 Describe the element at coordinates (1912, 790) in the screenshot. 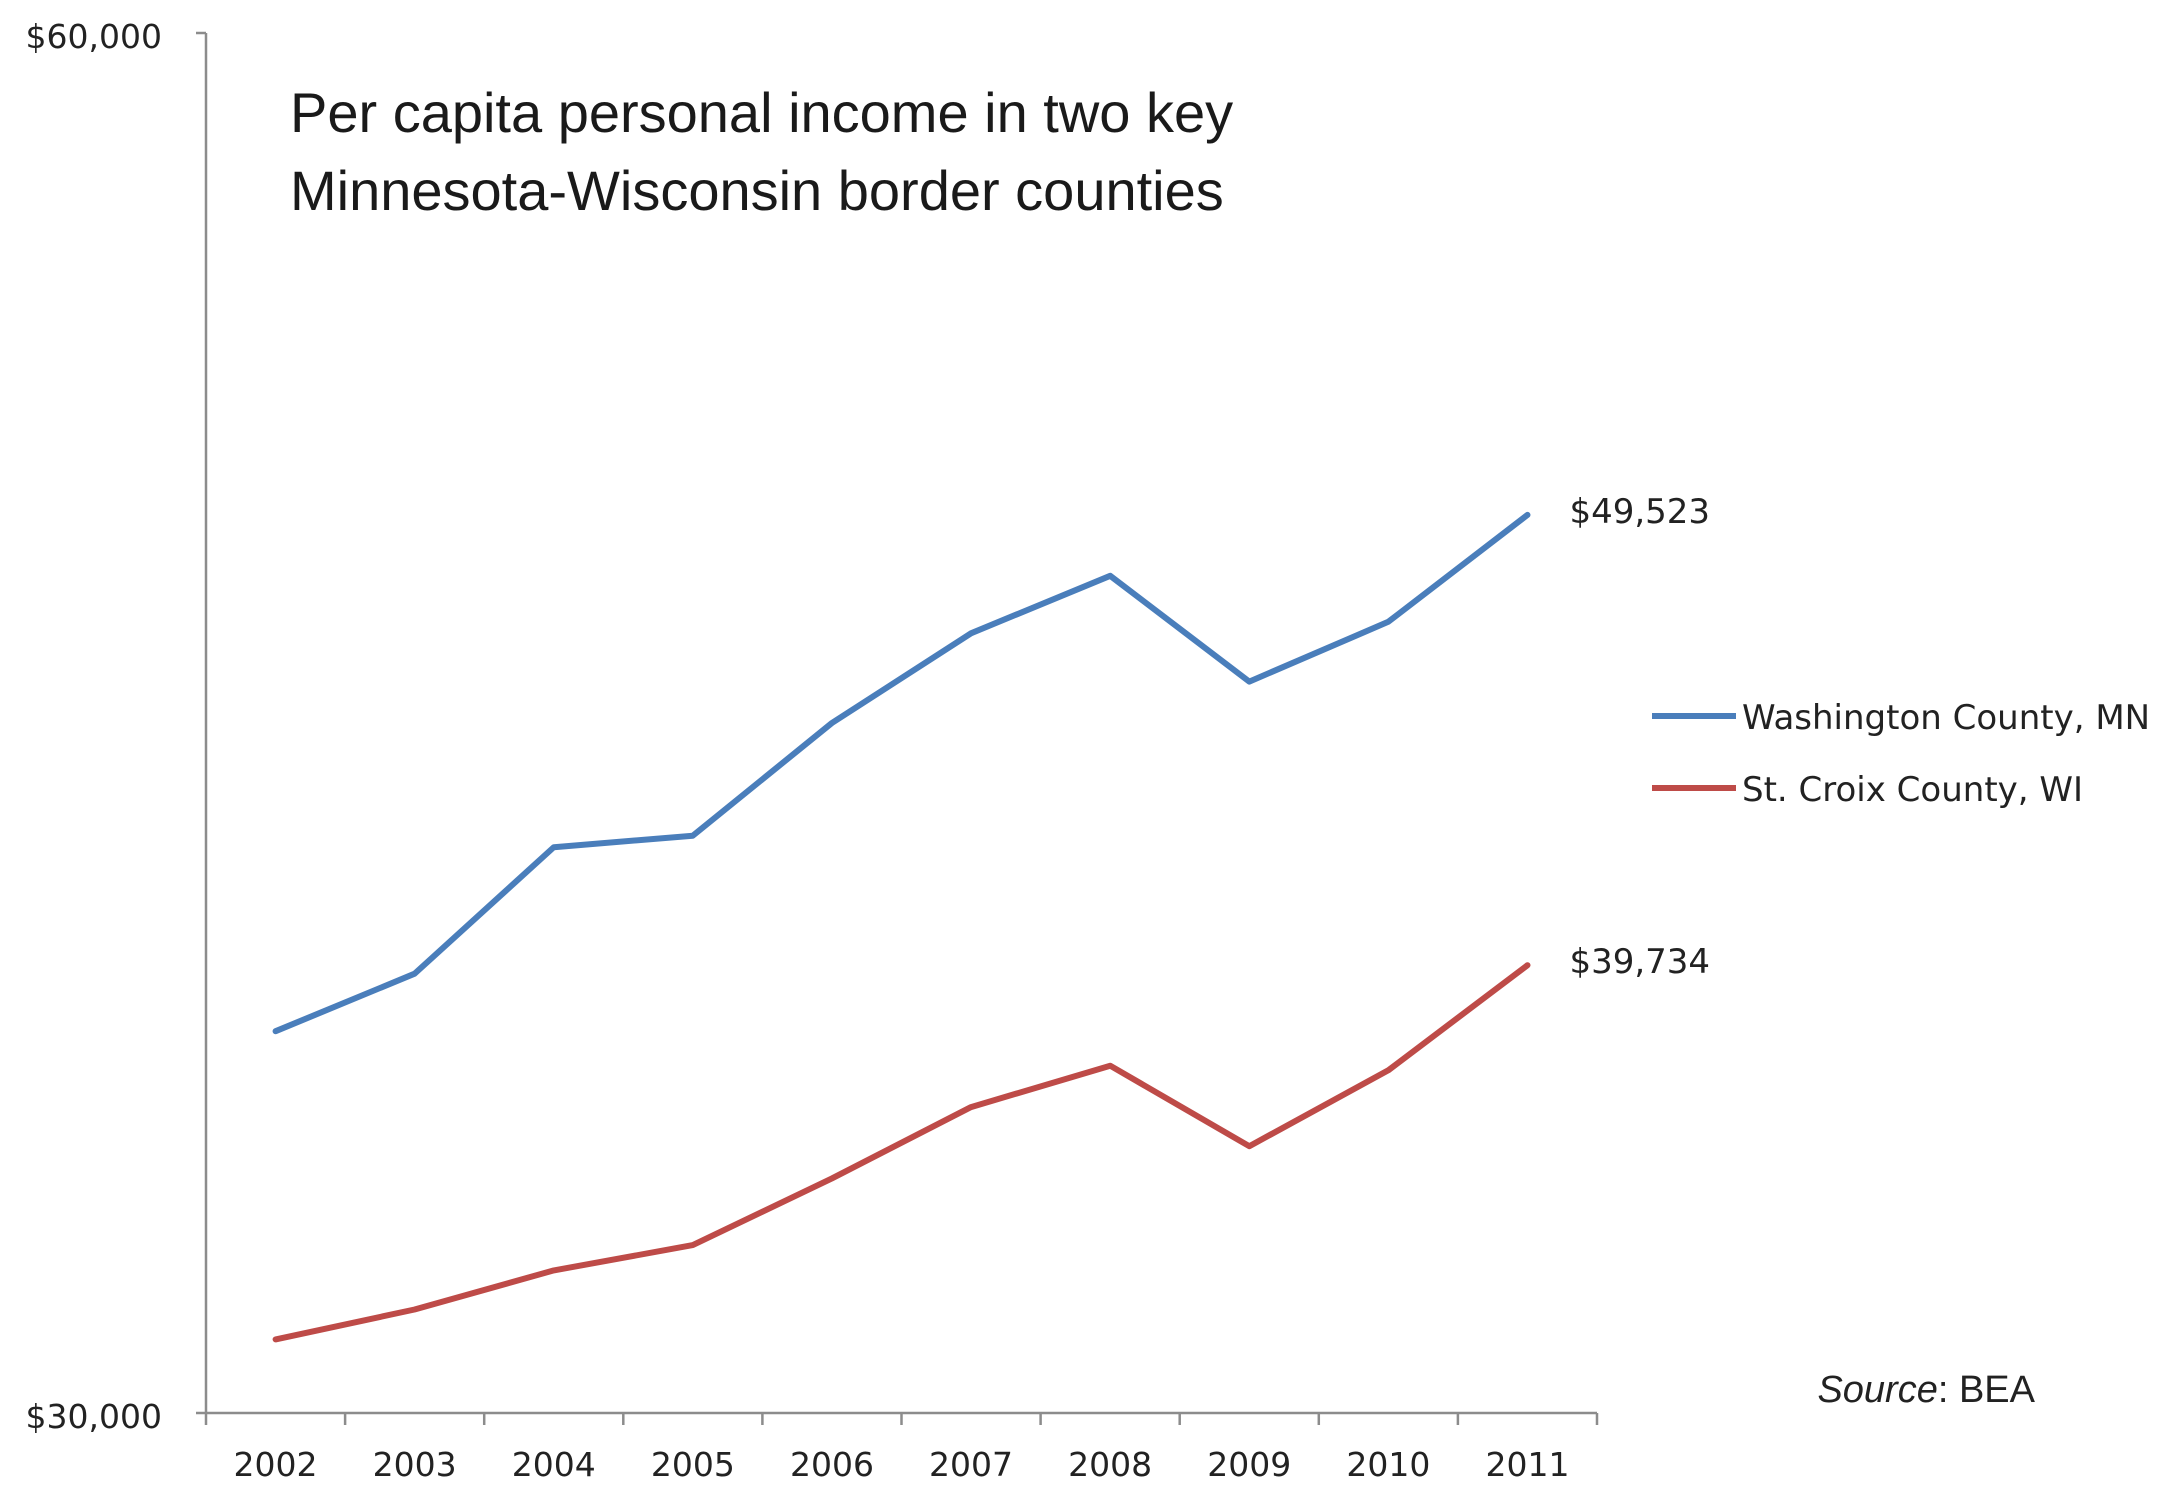

I see `legend-label-st-croix: St. Croix County, WI` at that location.